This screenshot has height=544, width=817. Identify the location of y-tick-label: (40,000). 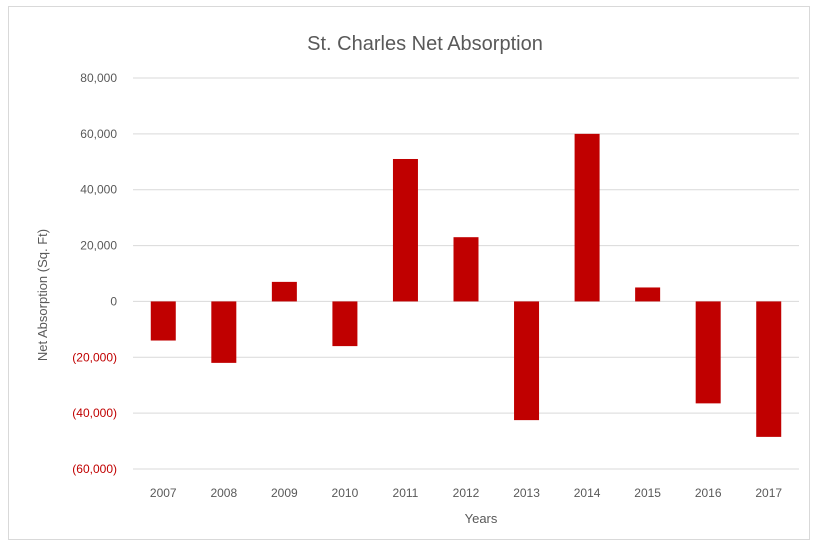
(94, 413).